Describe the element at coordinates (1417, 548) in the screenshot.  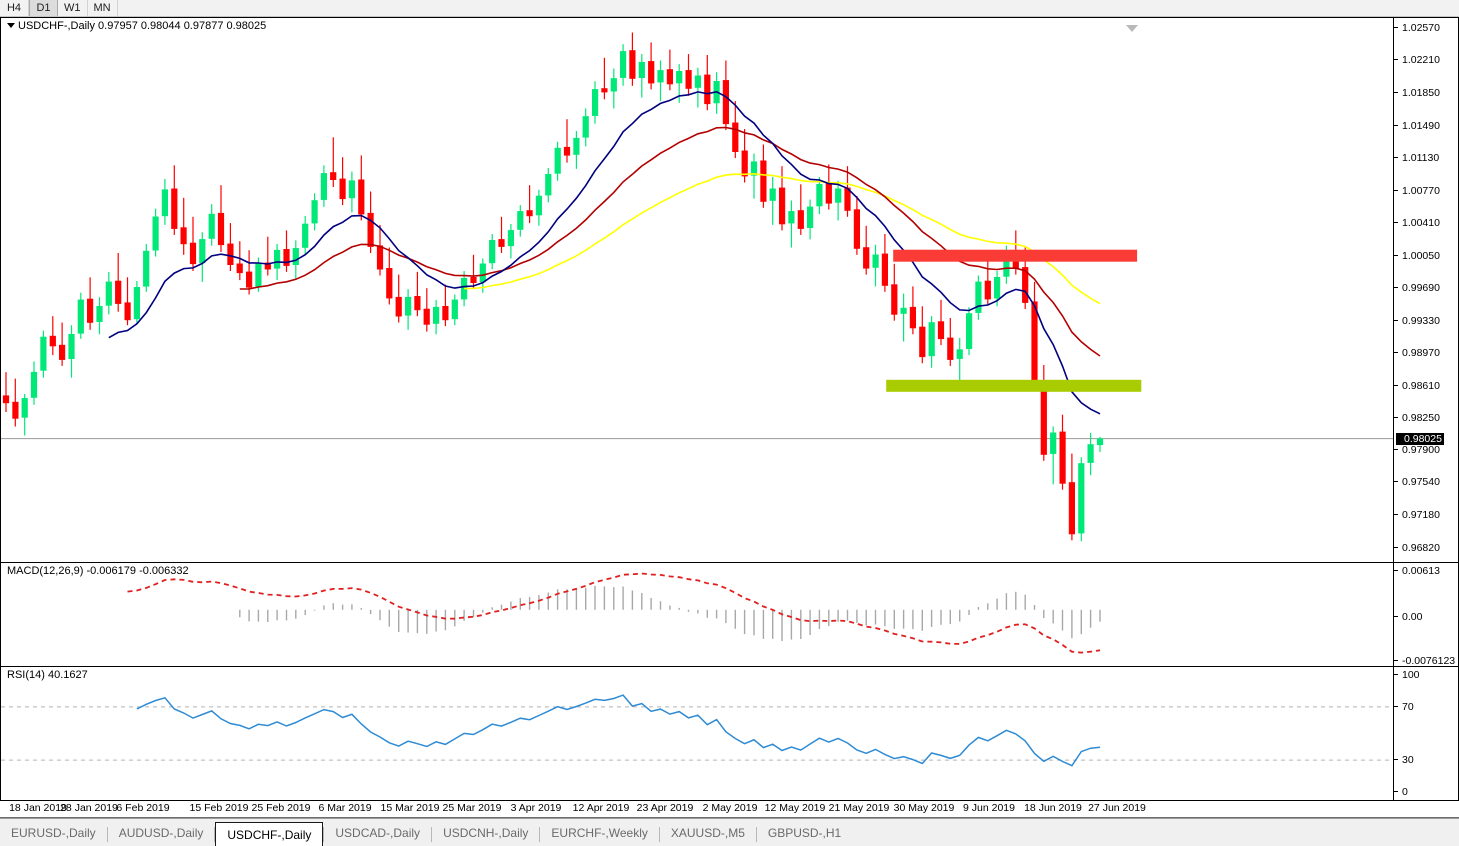
I see `price-axis-tick: 0.96820` at that location.